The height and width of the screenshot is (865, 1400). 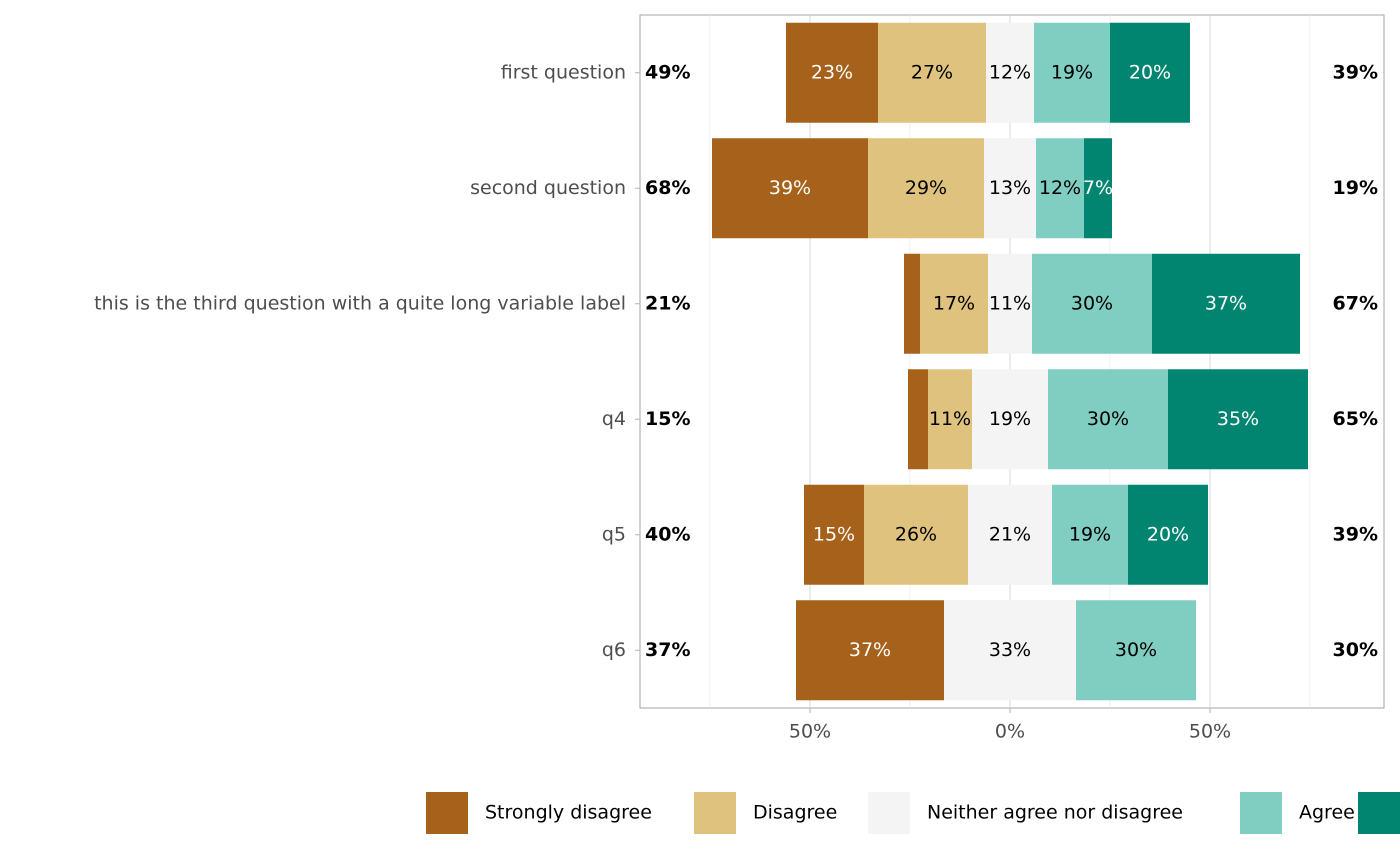 I want to click on value-label: 29%, so click(x=926, y=188).